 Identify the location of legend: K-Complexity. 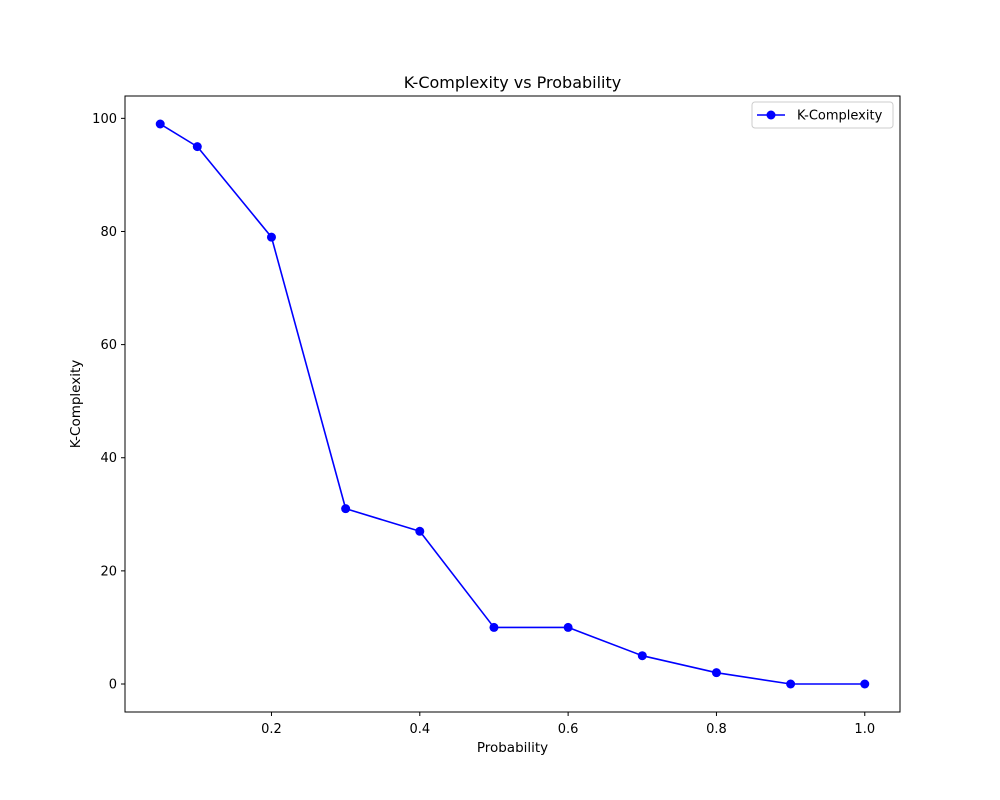
(822, 115).